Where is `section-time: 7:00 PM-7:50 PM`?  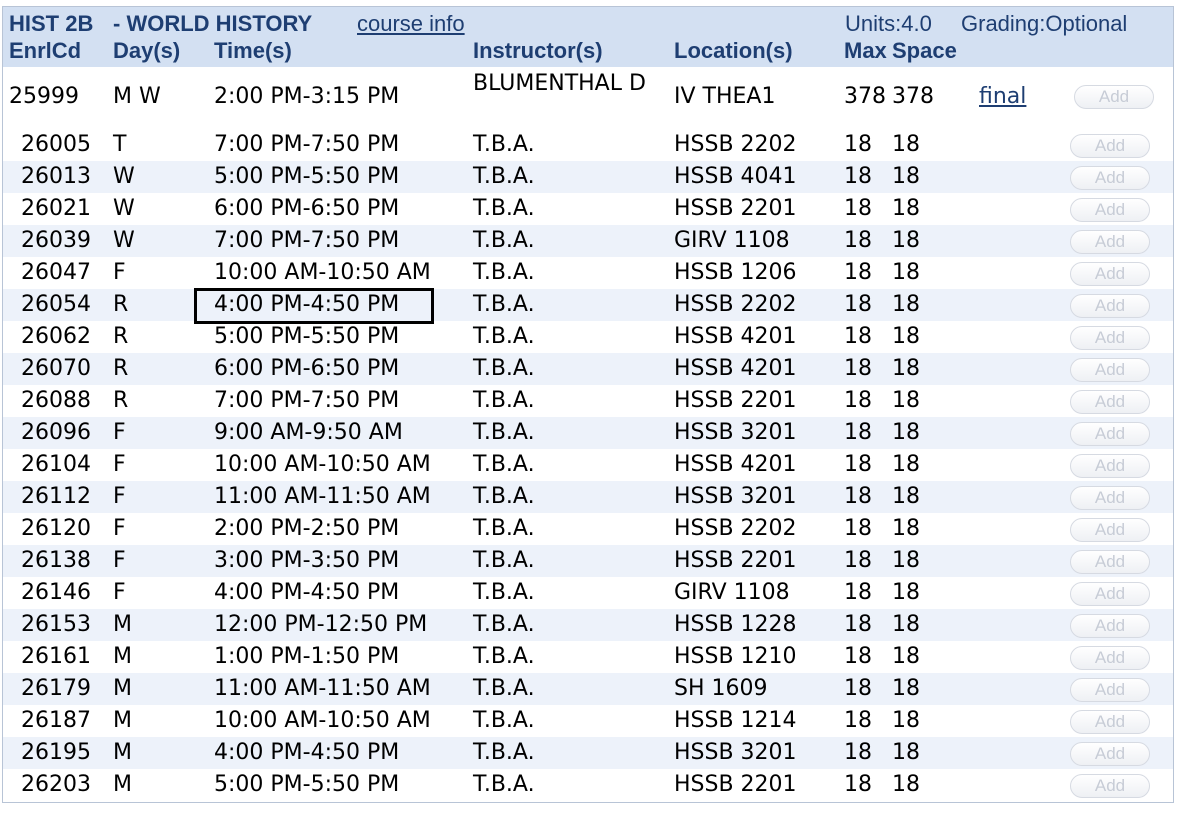 section-time: 7:00 PM-7:50 PM is located at coordinates (307, 240).